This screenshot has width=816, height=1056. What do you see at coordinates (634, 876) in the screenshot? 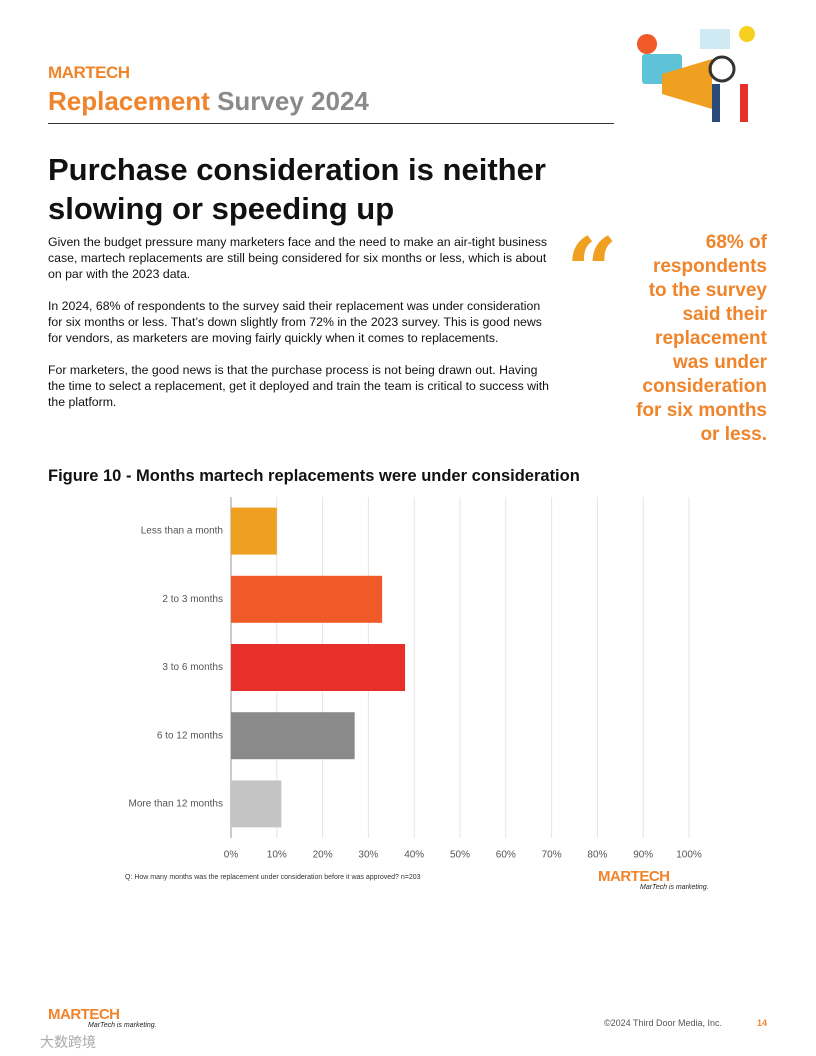
I see `chart-logo: MARTECH` at bounding box center [634, 876].